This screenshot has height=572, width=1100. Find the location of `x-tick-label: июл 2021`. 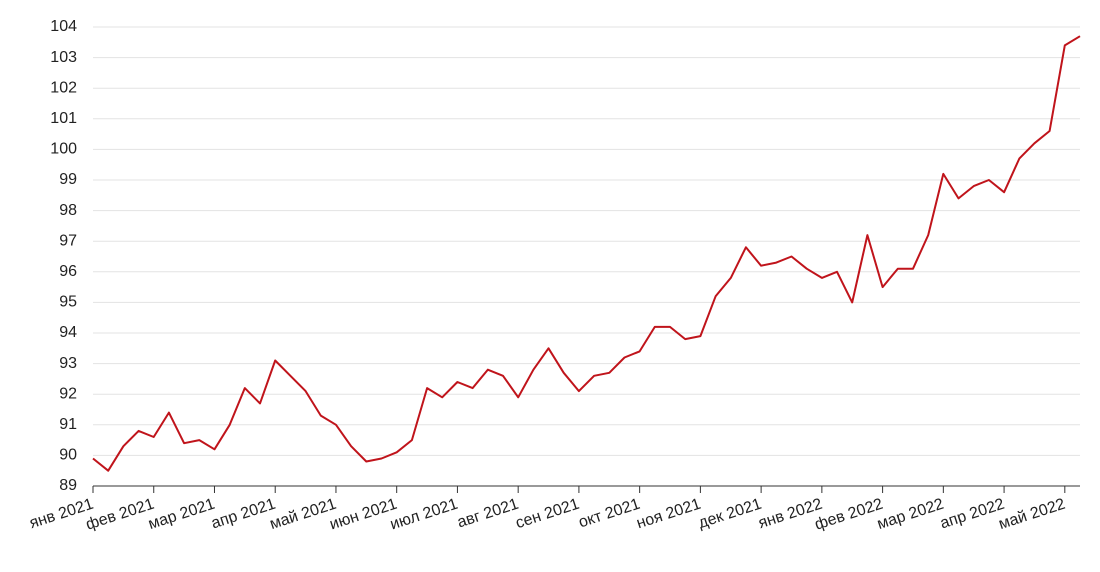

x-tick-label: июл 2021 is located at coordinates (424, 515).